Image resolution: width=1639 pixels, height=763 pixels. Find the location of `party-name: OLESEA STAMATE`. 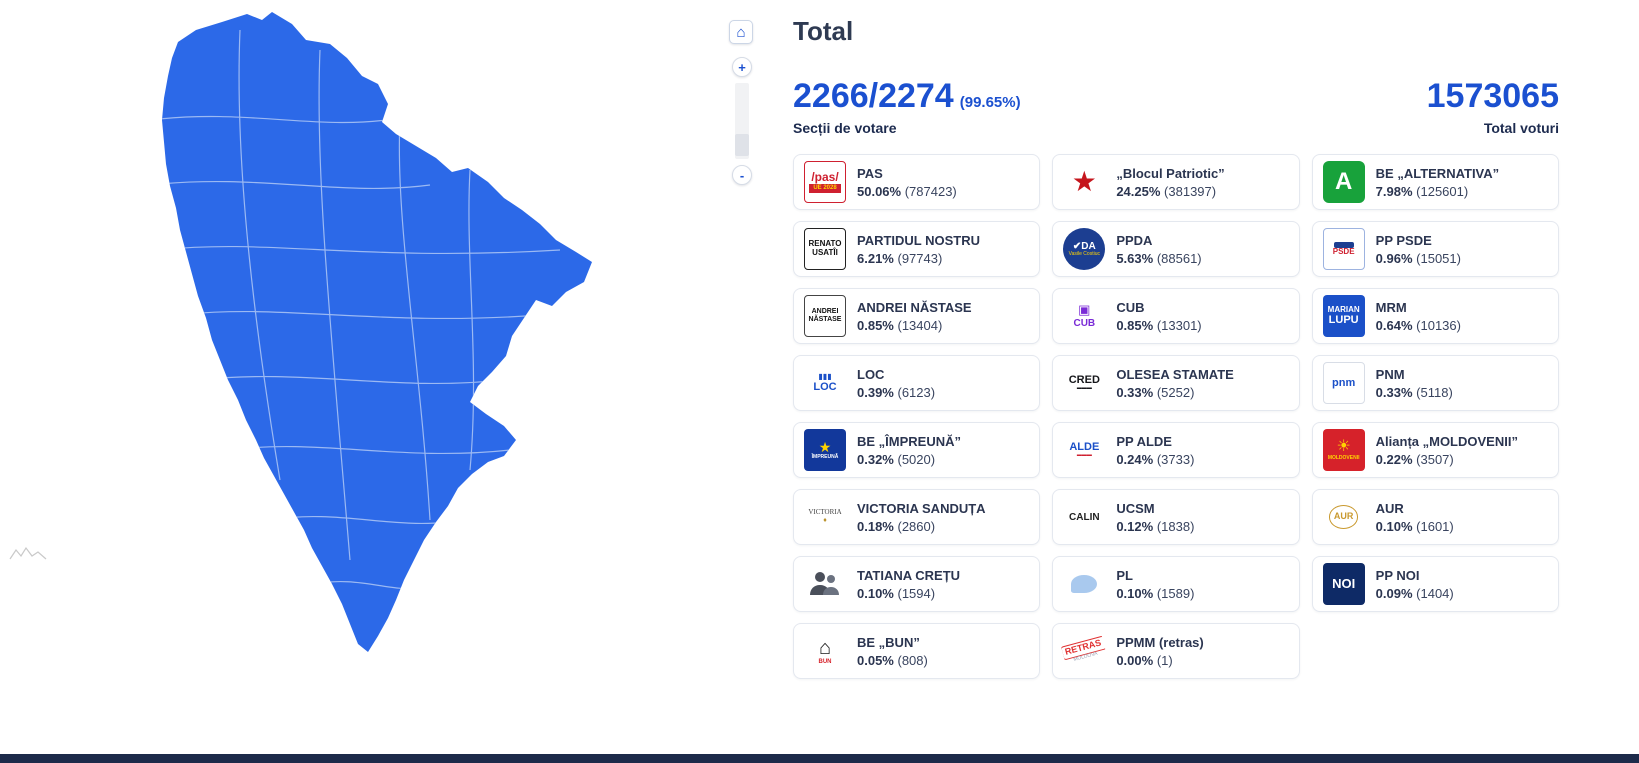

party-name: OLESEA STAMATE is located at coordinates (1175, 374).